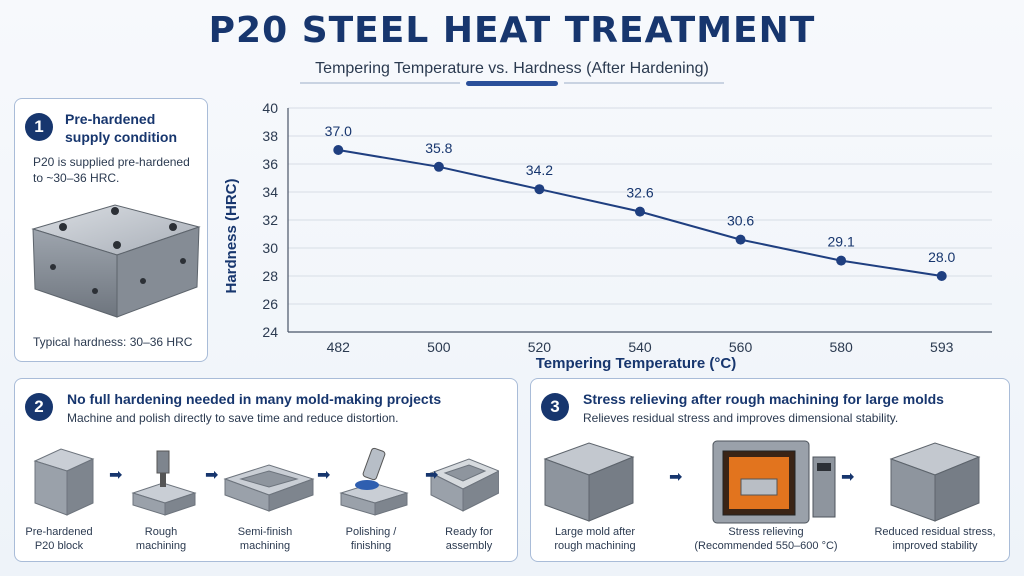  Describe the element at coordinates (59, 539) in the screenshot. I see `step-caption-block: Pre-hardened P20 block` at that location.